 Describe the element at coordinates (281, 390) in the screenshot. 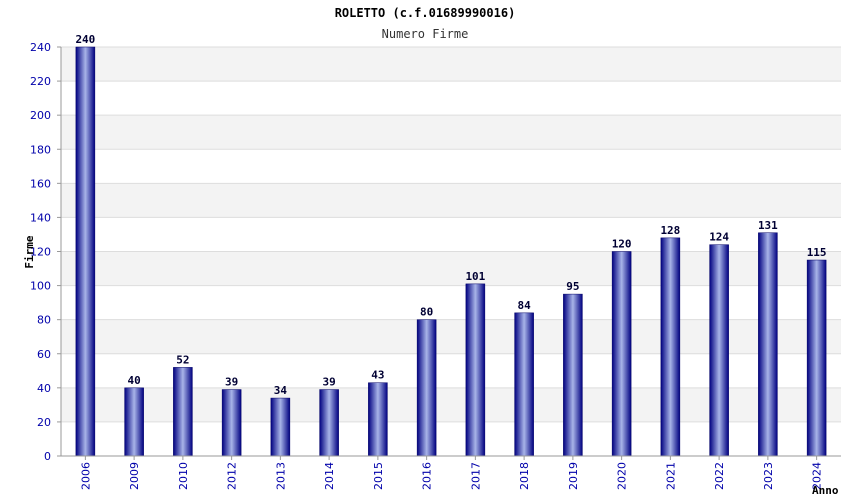

I see `value-label: 34` at that location.